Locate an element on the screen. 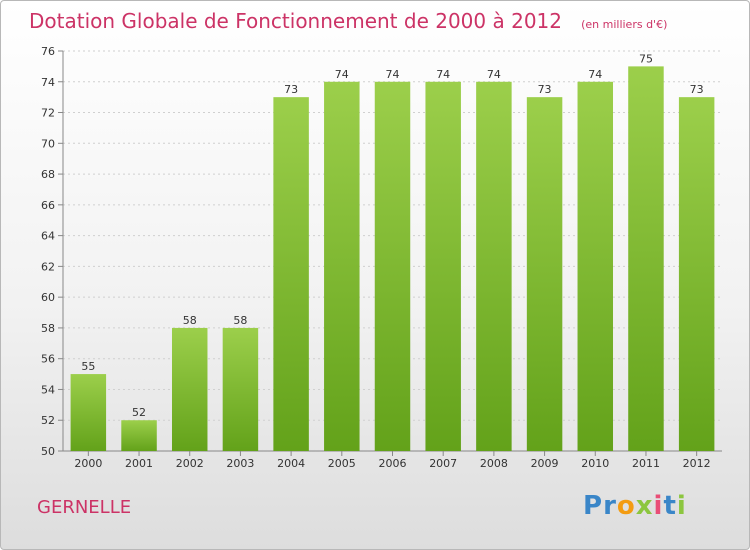  chart-subtitle: (en milliers d'€) is located at coordinates (624, 24).